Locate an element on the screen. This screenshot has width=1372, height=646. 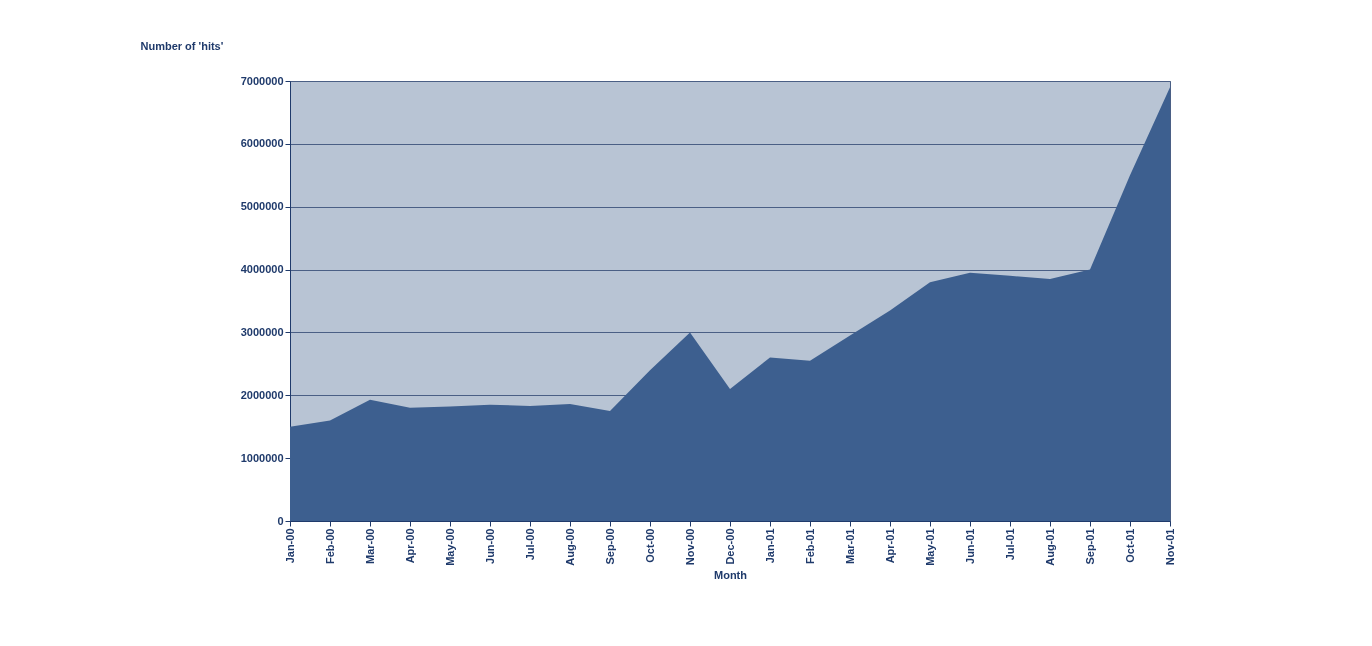
x-tick-label: Jan-01 is located at coordinates (769, 546).